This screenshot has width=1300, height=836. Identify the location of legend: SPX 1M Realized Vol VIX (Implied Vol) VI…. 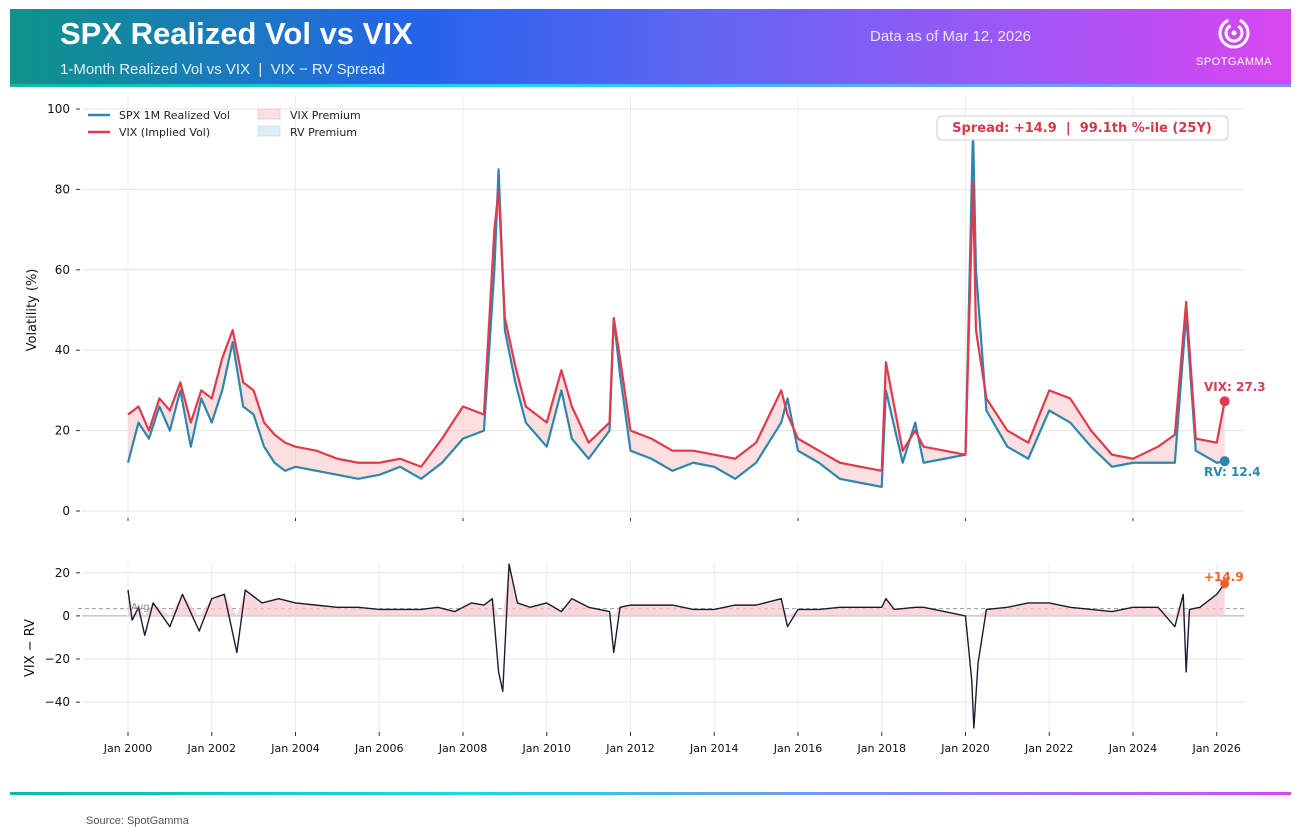
(224, 123).